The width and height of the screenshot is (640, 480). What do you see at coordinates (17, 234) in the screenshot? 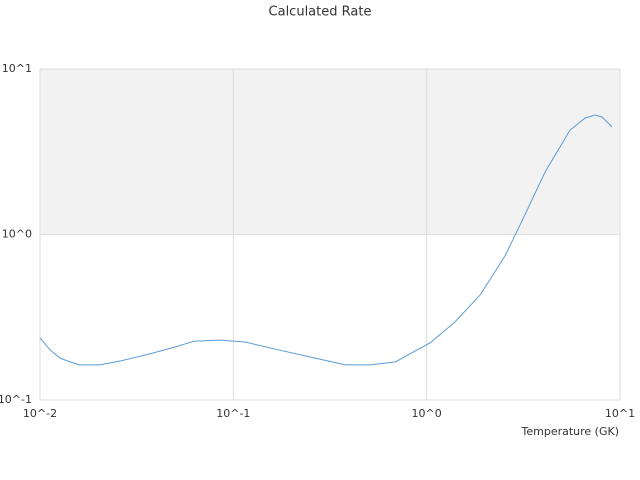
I see `y-tick-label: 10^0` at bounding box center [17, 234].